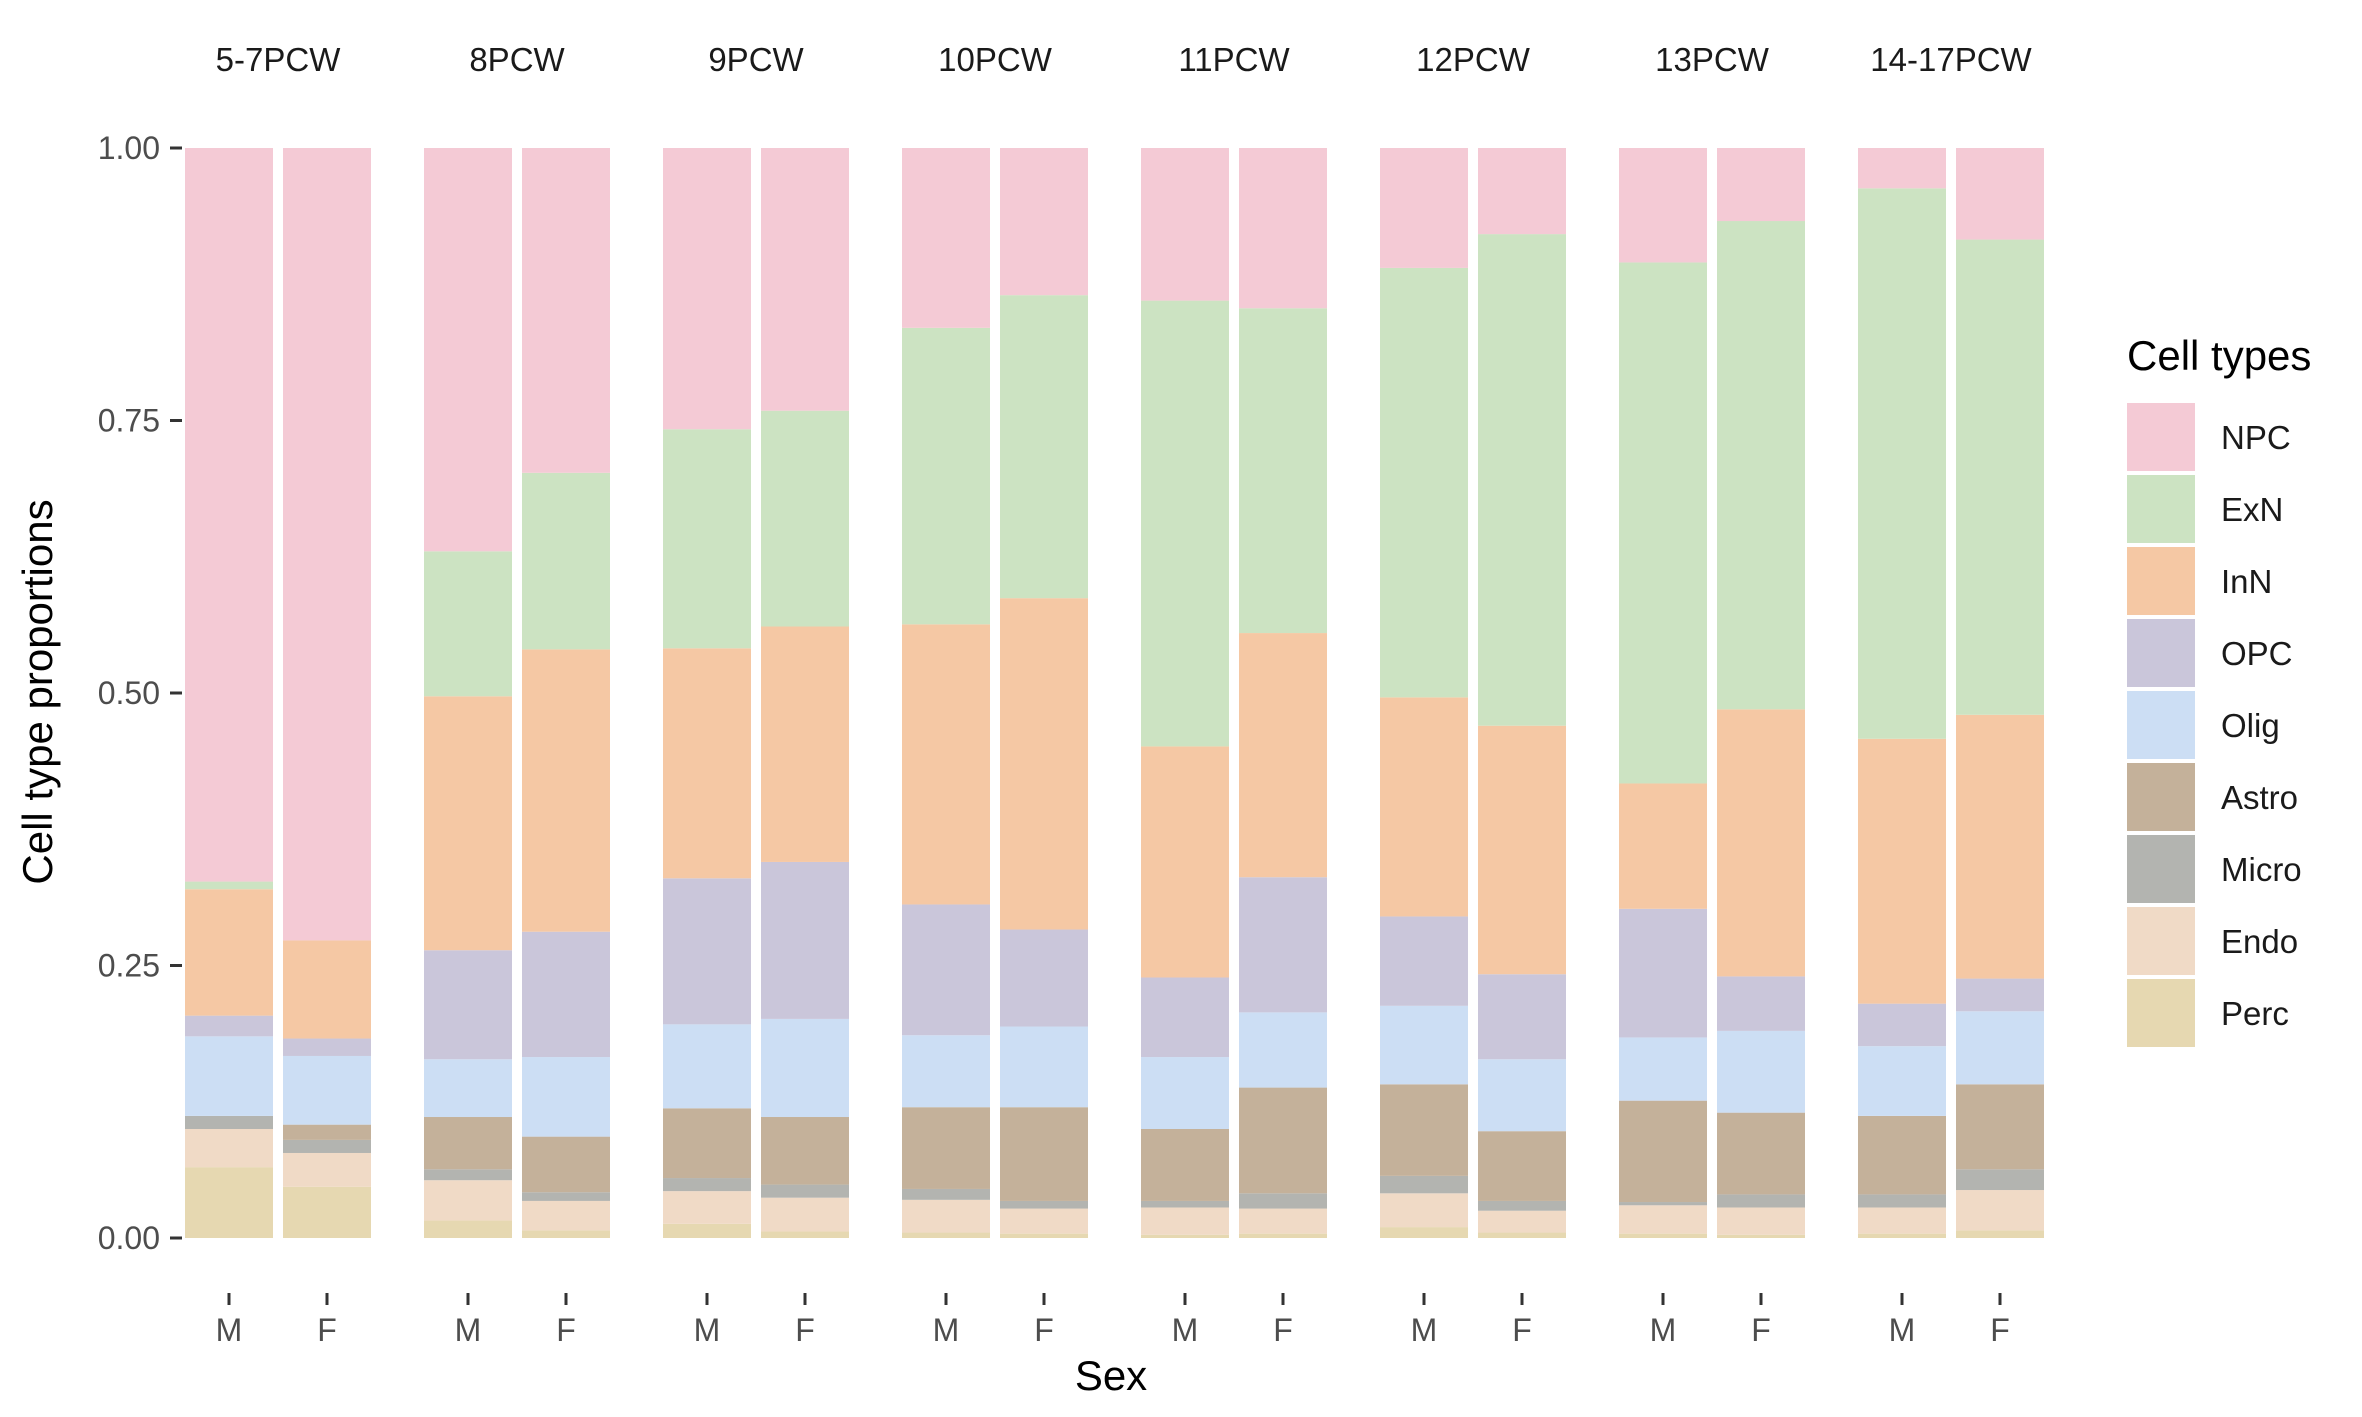 The height and width of the screenshot is (1417, 2362). What do you see at coordinates (2214, 725) in the screenshot?
I see `legend-items: NPC ExN InN OPC Olig Astro Micro Endo Perc` at bounding box center [2214, 725].